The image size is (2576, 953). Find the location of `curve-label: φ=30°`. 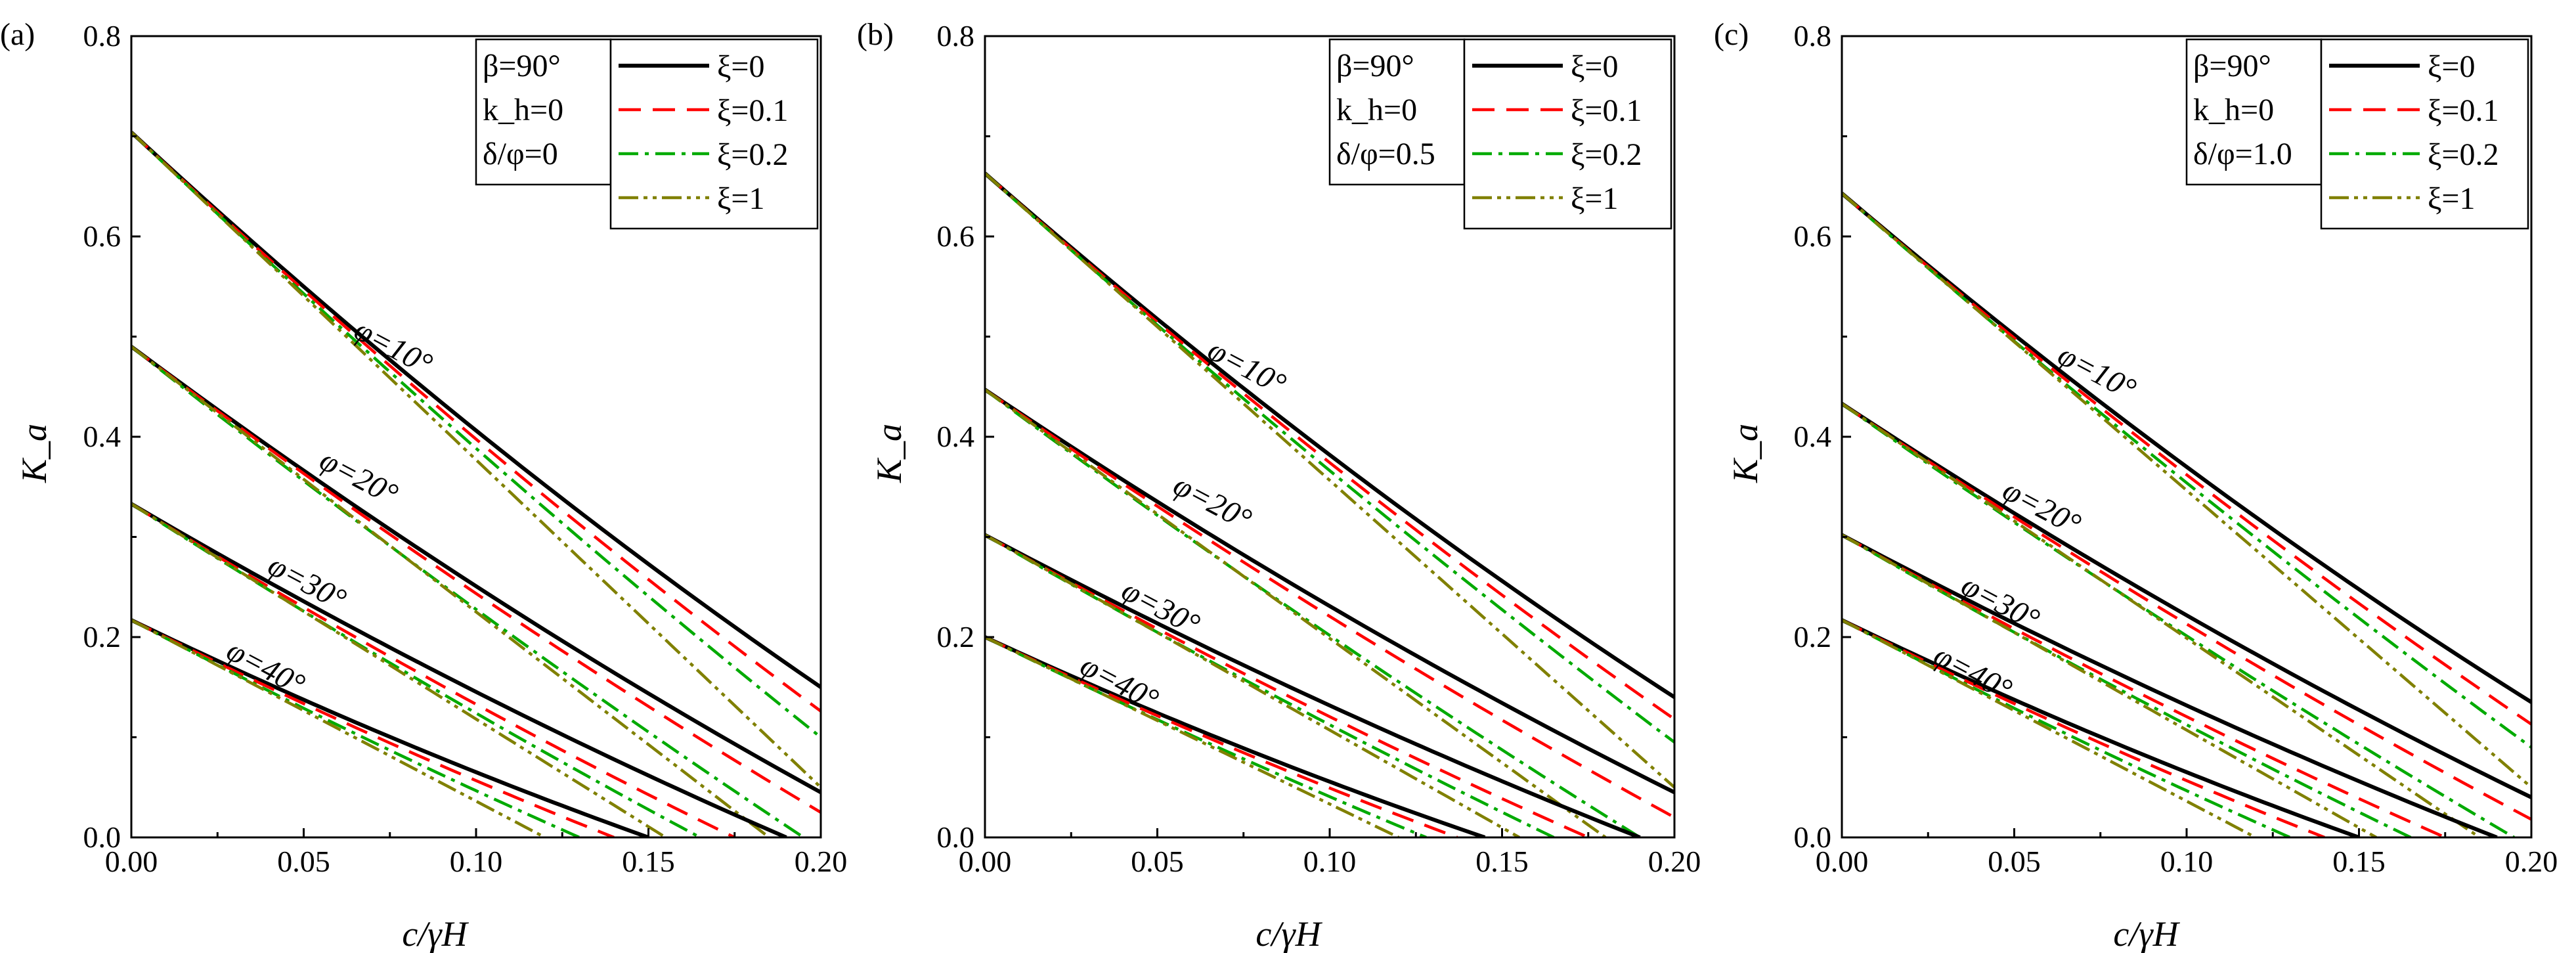

curve-label: φ=30° is located at coordinates (307, 582).